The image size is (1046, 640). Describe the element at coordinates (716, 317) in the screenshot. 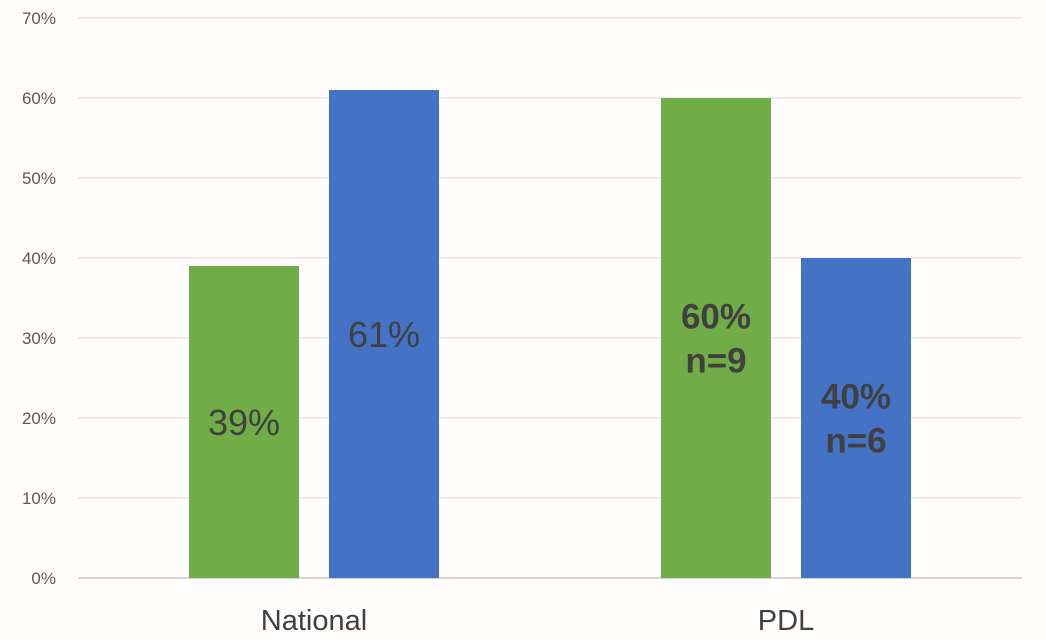

I see `data-label: 60%` at that location.